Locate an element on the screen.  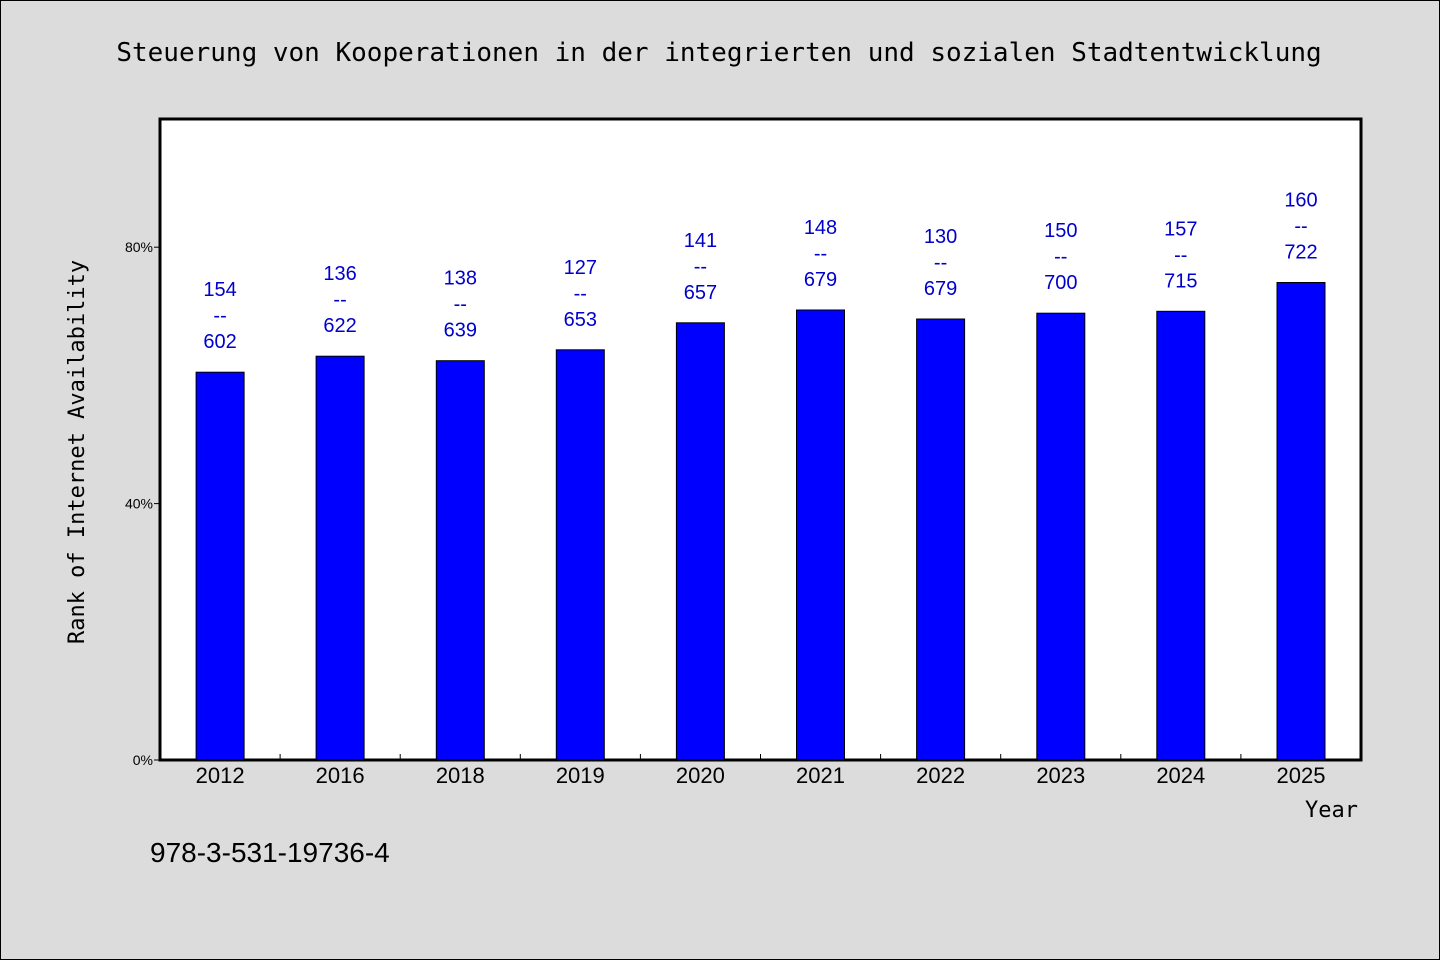
data-label-bottom-2019: 653 is located at coordinates (580, 320).